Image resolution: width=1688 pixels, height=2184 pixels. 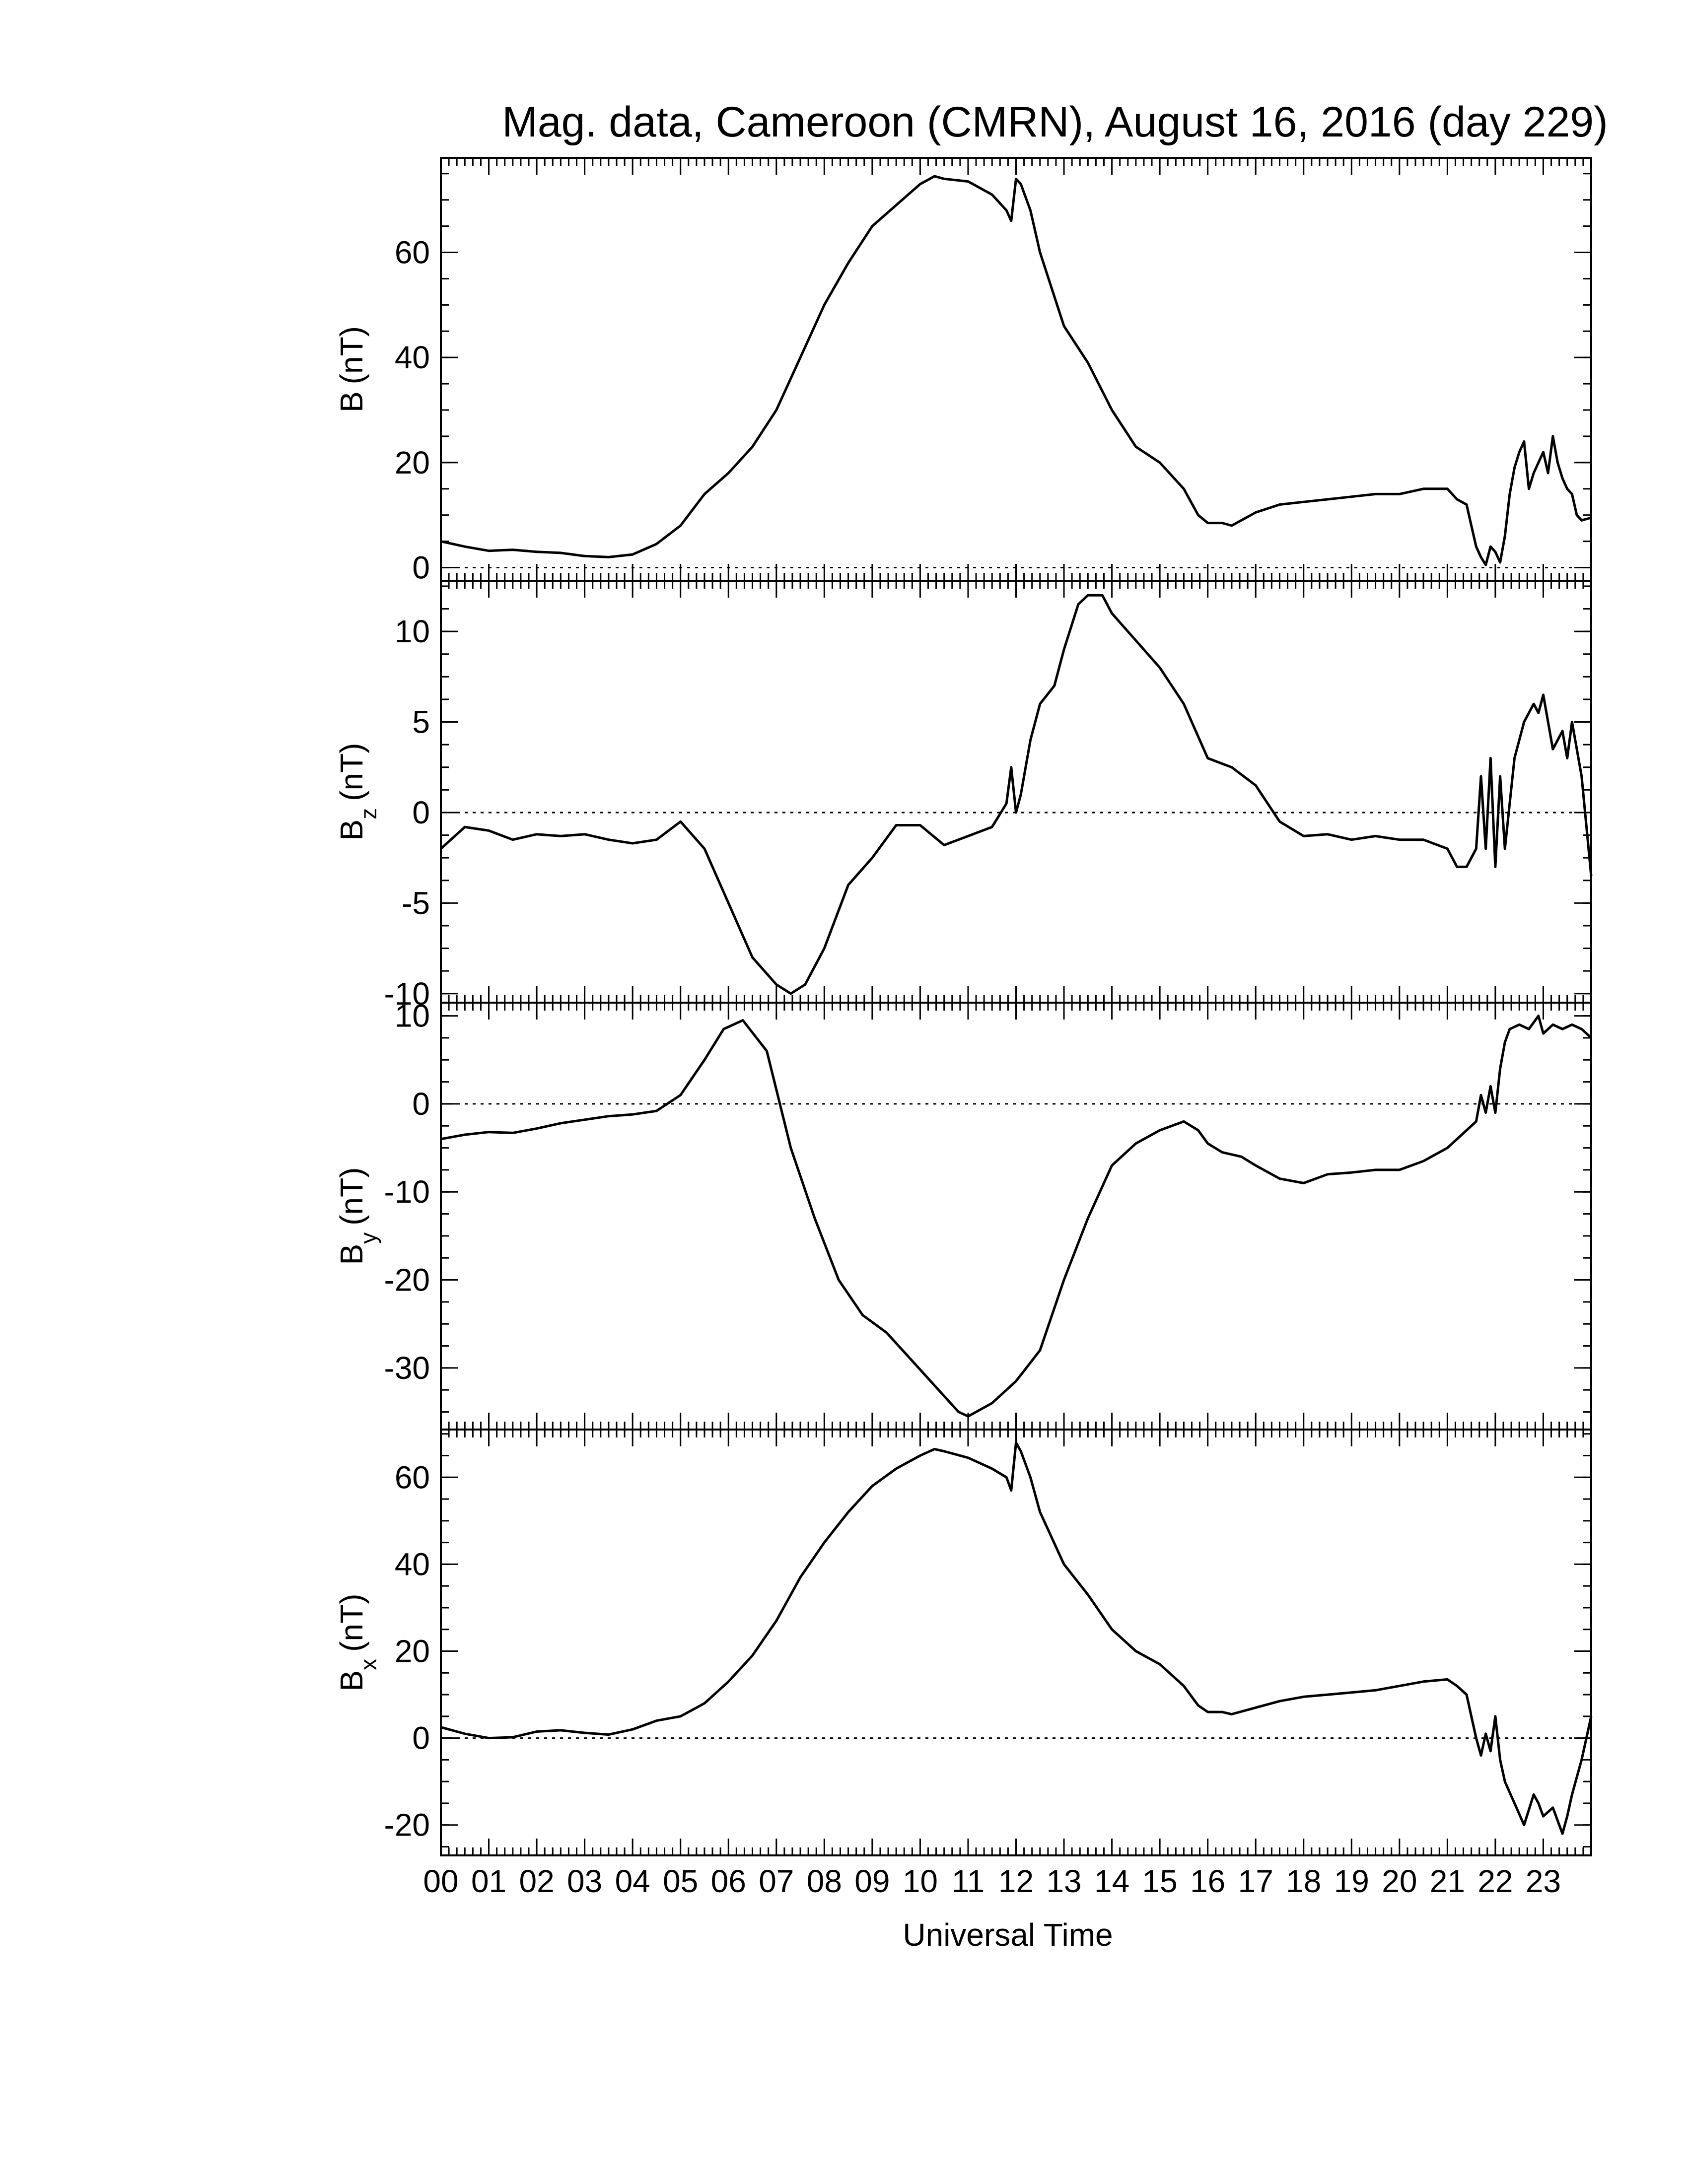 I want to click on y-axis-label-subscript: x, so click(x=368, y=1664).